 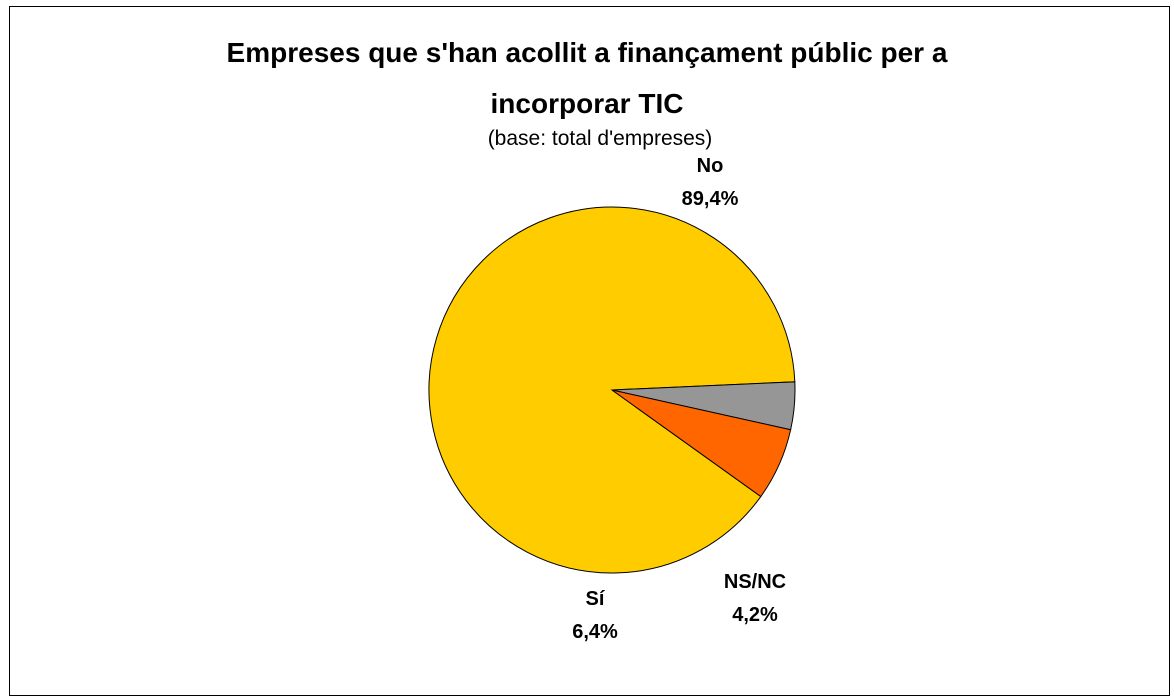 What do you see at coordinates (600, 138) in the screenshot?
I see `chart-subtitle: (base: total d'empreses)` at bounding box center [600, 138].